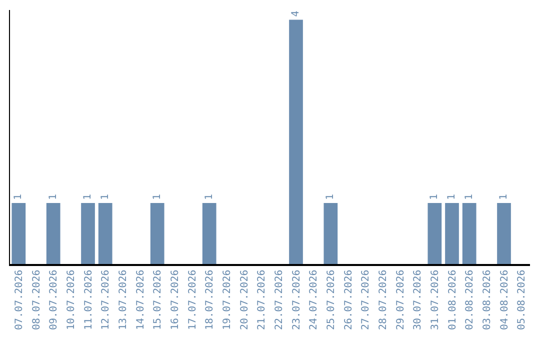 This screenshot has width=540, height=340. I want to click on data-label: 4, so click(296, 13).